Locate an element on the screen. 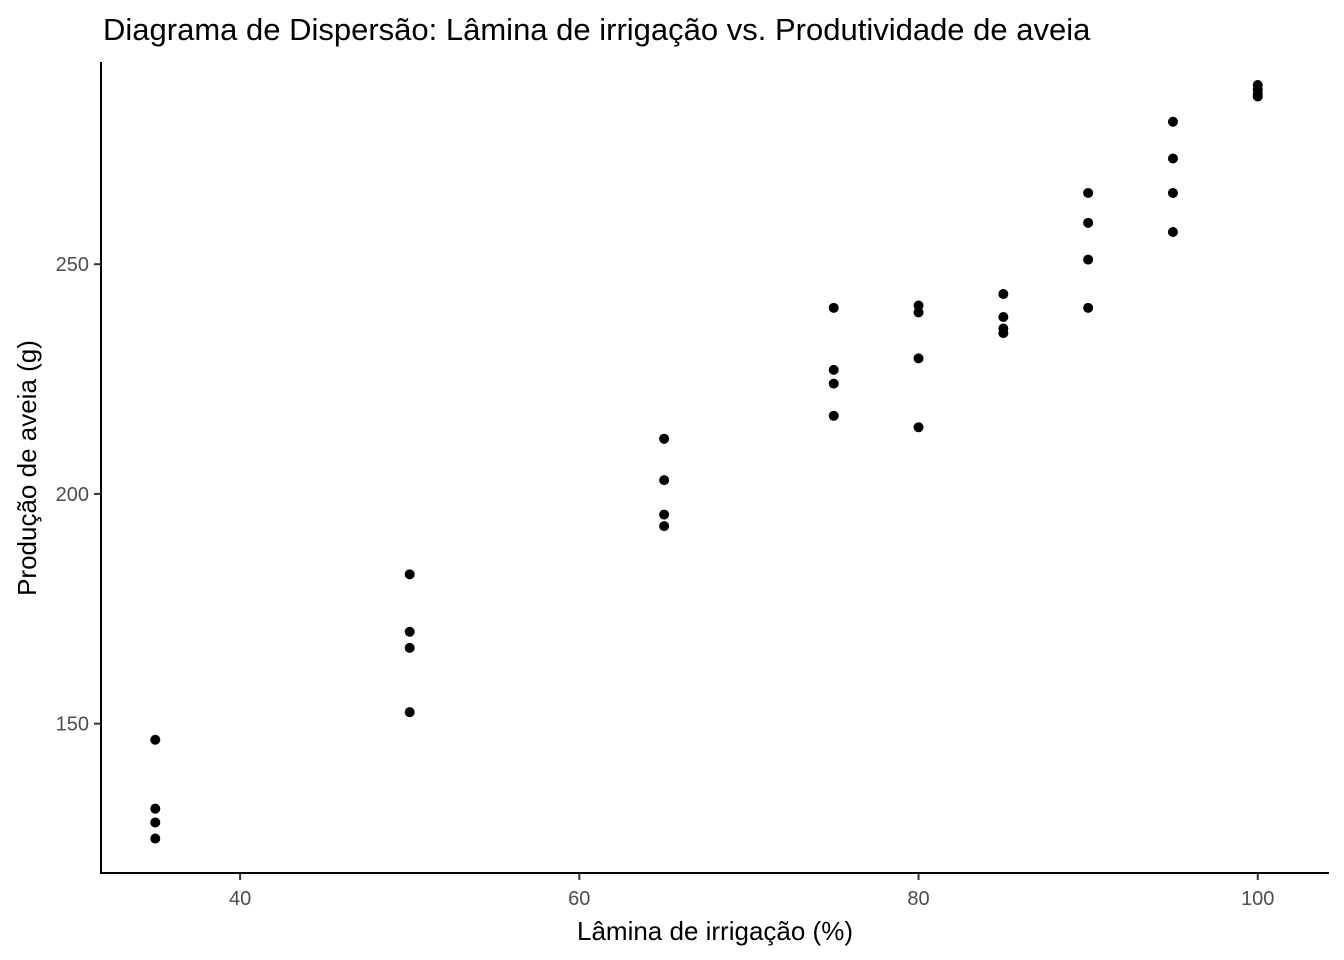 Image resolution: width=1344 pixels, height=960 pixels. y-axis-ticks: 150 200 250 is located at coordinates (78, 495).